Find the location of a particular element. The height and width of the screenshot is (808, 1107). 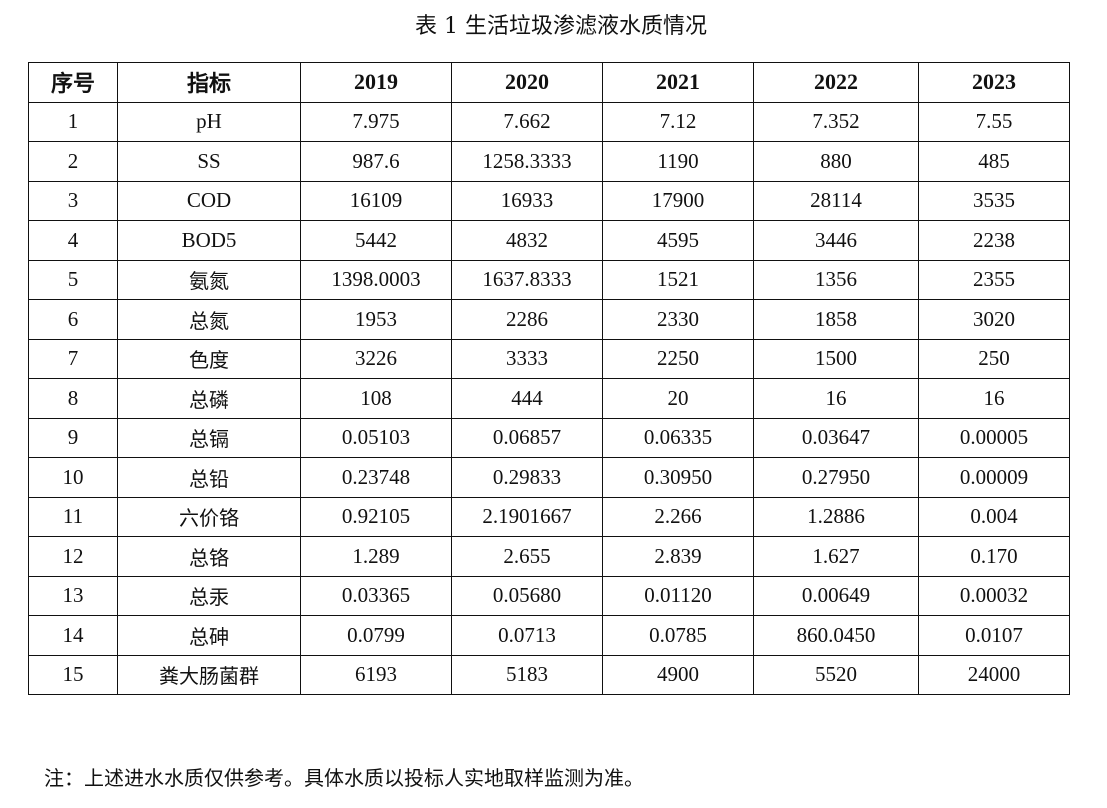

table-row: 9 总镉 0.05103 0.06857 0.06335 0.03647 0.00005 is located at coordinates (549, 437).